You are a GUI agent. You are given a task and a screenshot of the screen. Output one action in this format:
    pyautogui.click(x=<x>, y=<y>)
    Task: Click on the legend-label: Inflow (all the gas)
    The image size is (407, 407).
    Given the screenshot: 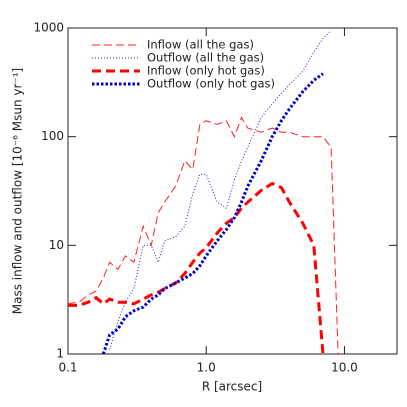 What is the action you would take?
    pyautogui.click(x=200, y=45)
    